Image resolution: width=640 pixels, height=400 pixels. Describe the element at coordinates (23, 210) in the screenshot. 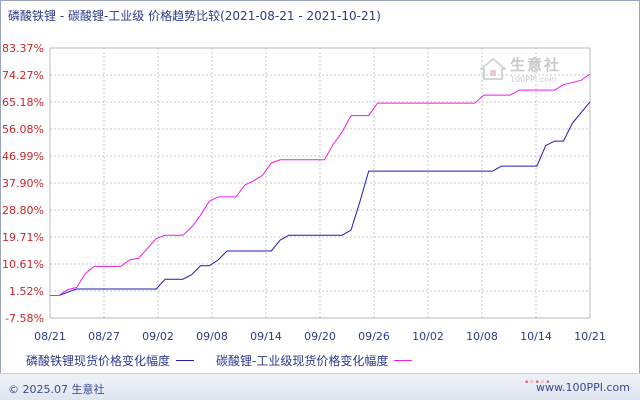

I see `y-tick-label: 28.80%` at that location.